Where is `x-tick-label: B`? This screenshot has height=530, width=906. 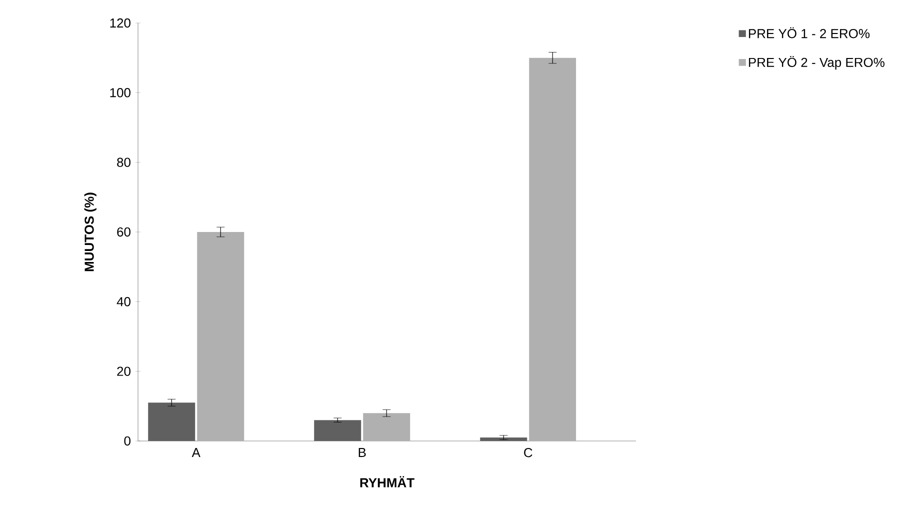
x-tick-label: B is located at coordinates (362, 452).